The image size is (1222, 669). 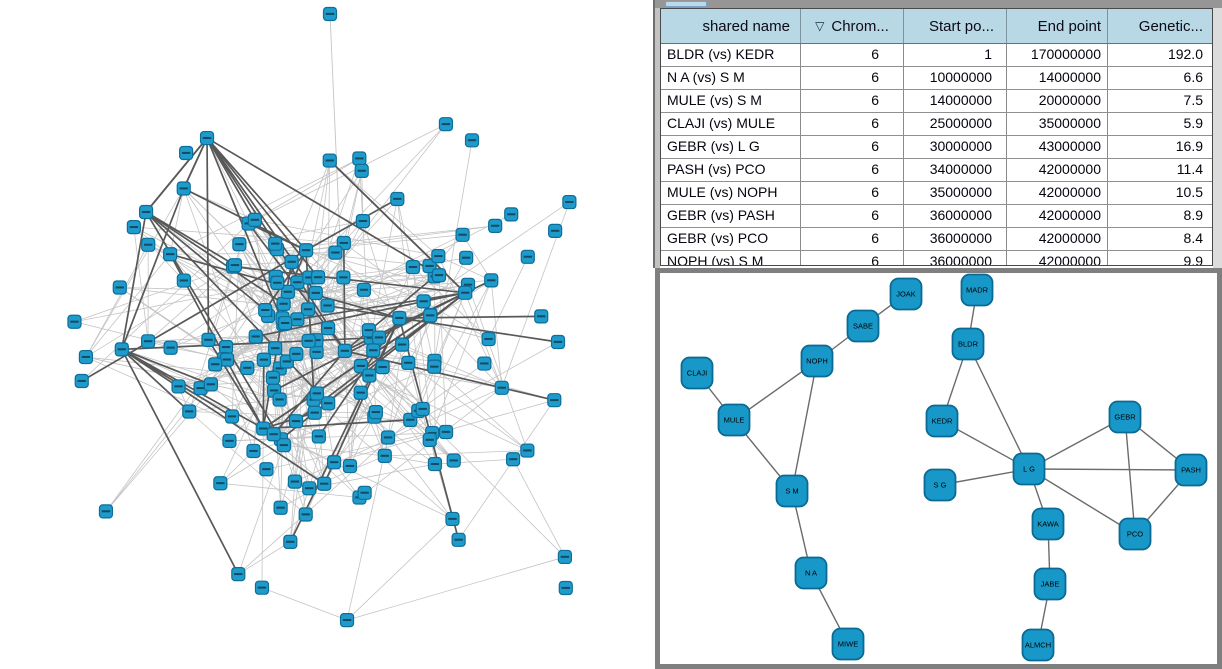 What do you see at coordinates (792, 491) in the screenshot?
I see `network-node: S M` at bounding box center [792, 491].